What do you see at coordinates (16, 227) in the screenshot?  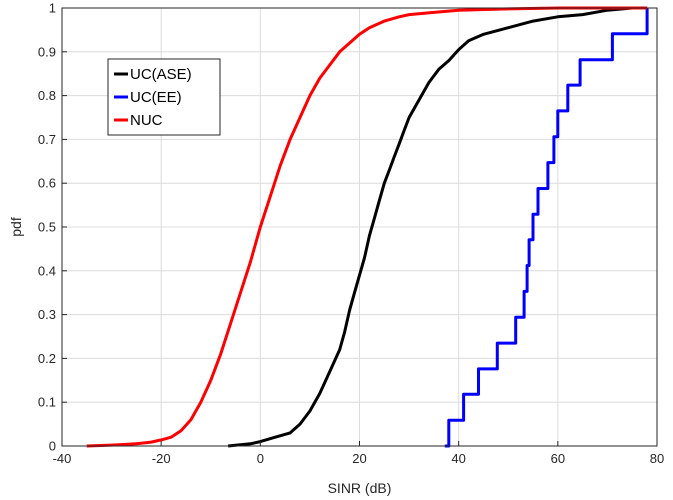 I see `y-axis-label: pdf` at bounding box center [16, 227].